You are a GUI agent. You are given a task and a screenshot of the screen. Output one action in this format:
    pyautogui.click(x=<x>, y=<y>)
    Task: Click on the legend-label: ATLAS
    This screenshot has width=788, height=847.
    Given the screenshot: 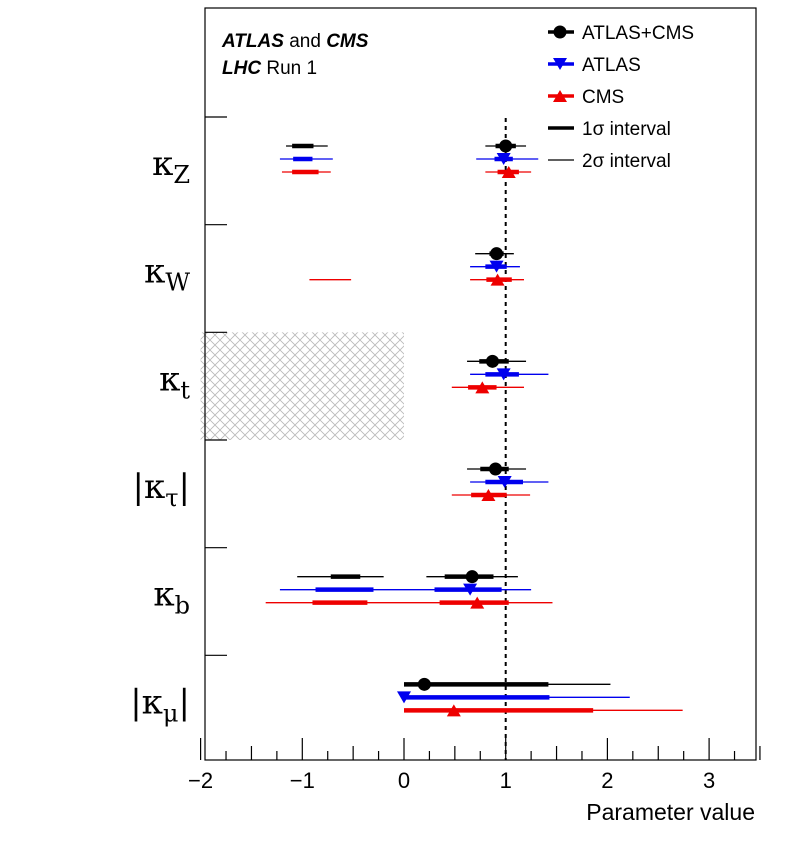 What is the action you would take?
    pyautogui.click(x=611, y=65)
    